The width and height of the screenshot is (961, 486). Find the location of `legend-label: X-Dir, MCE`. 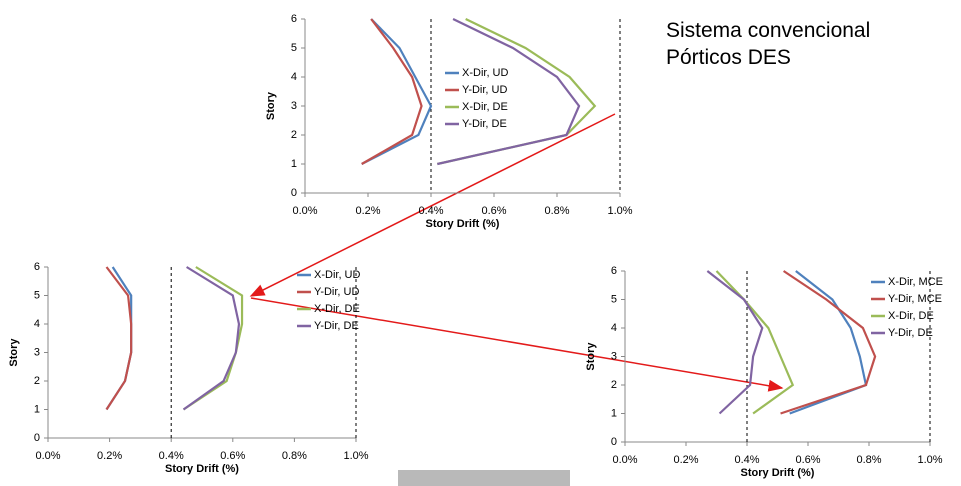

legend-label: X-Dir, MCE is located at coordinates (915, 282).